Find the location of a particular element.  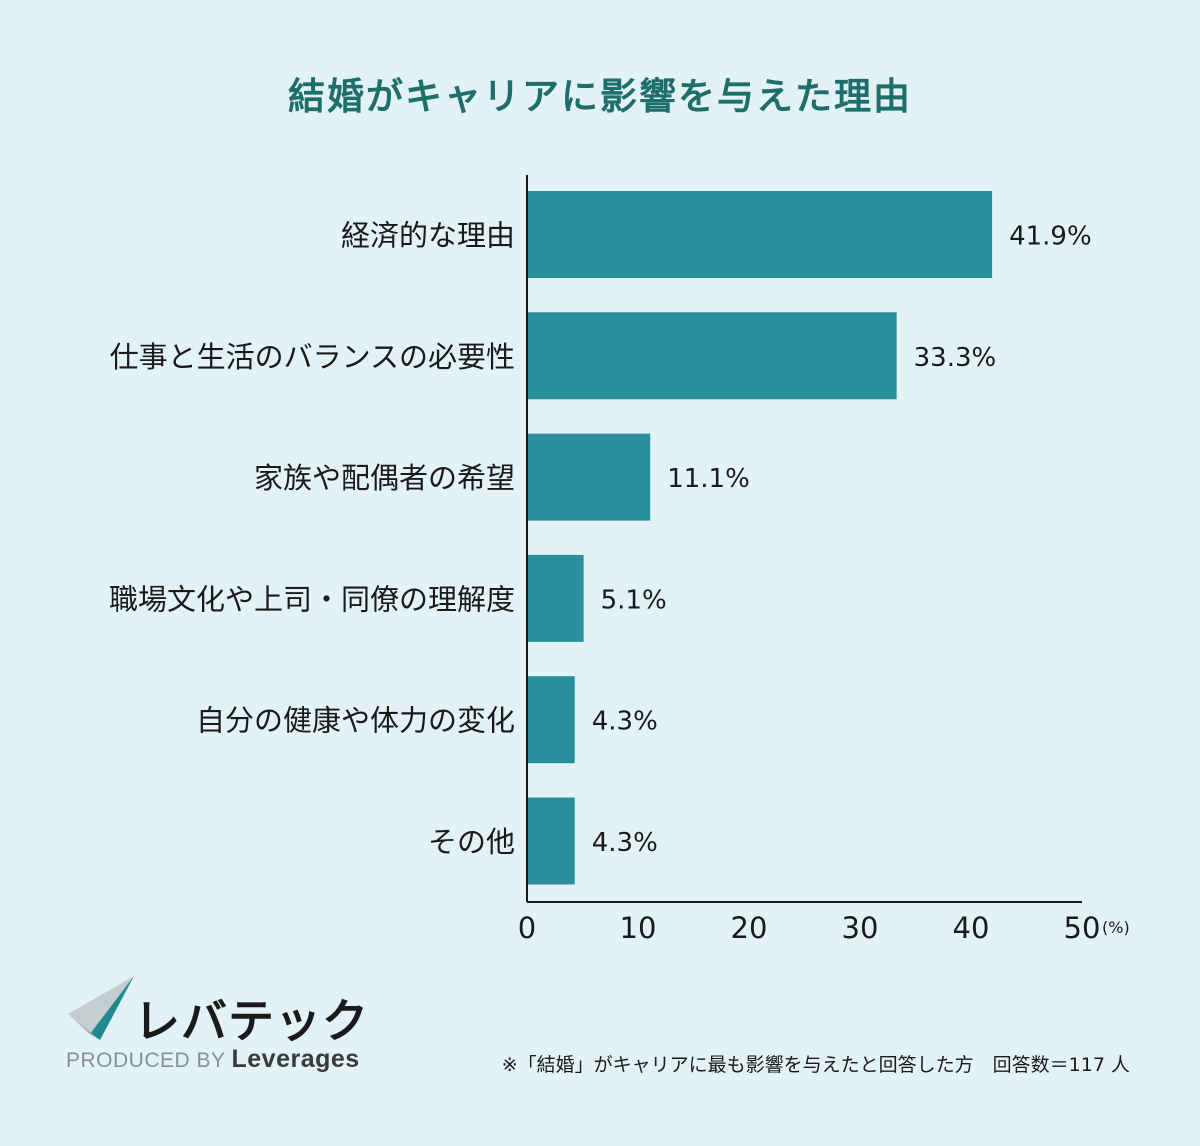

x-tick-label: 0 is located at coordinates (527, 928).